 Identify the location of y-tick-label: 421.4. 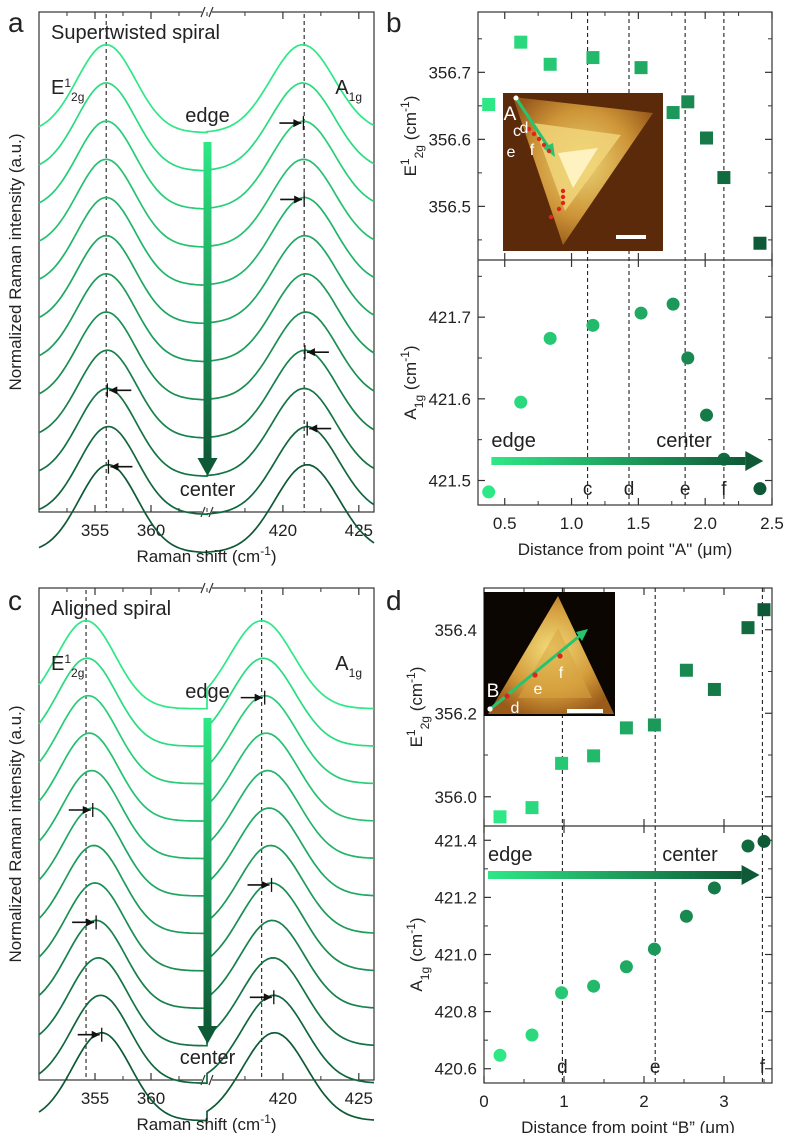
(455, 840).